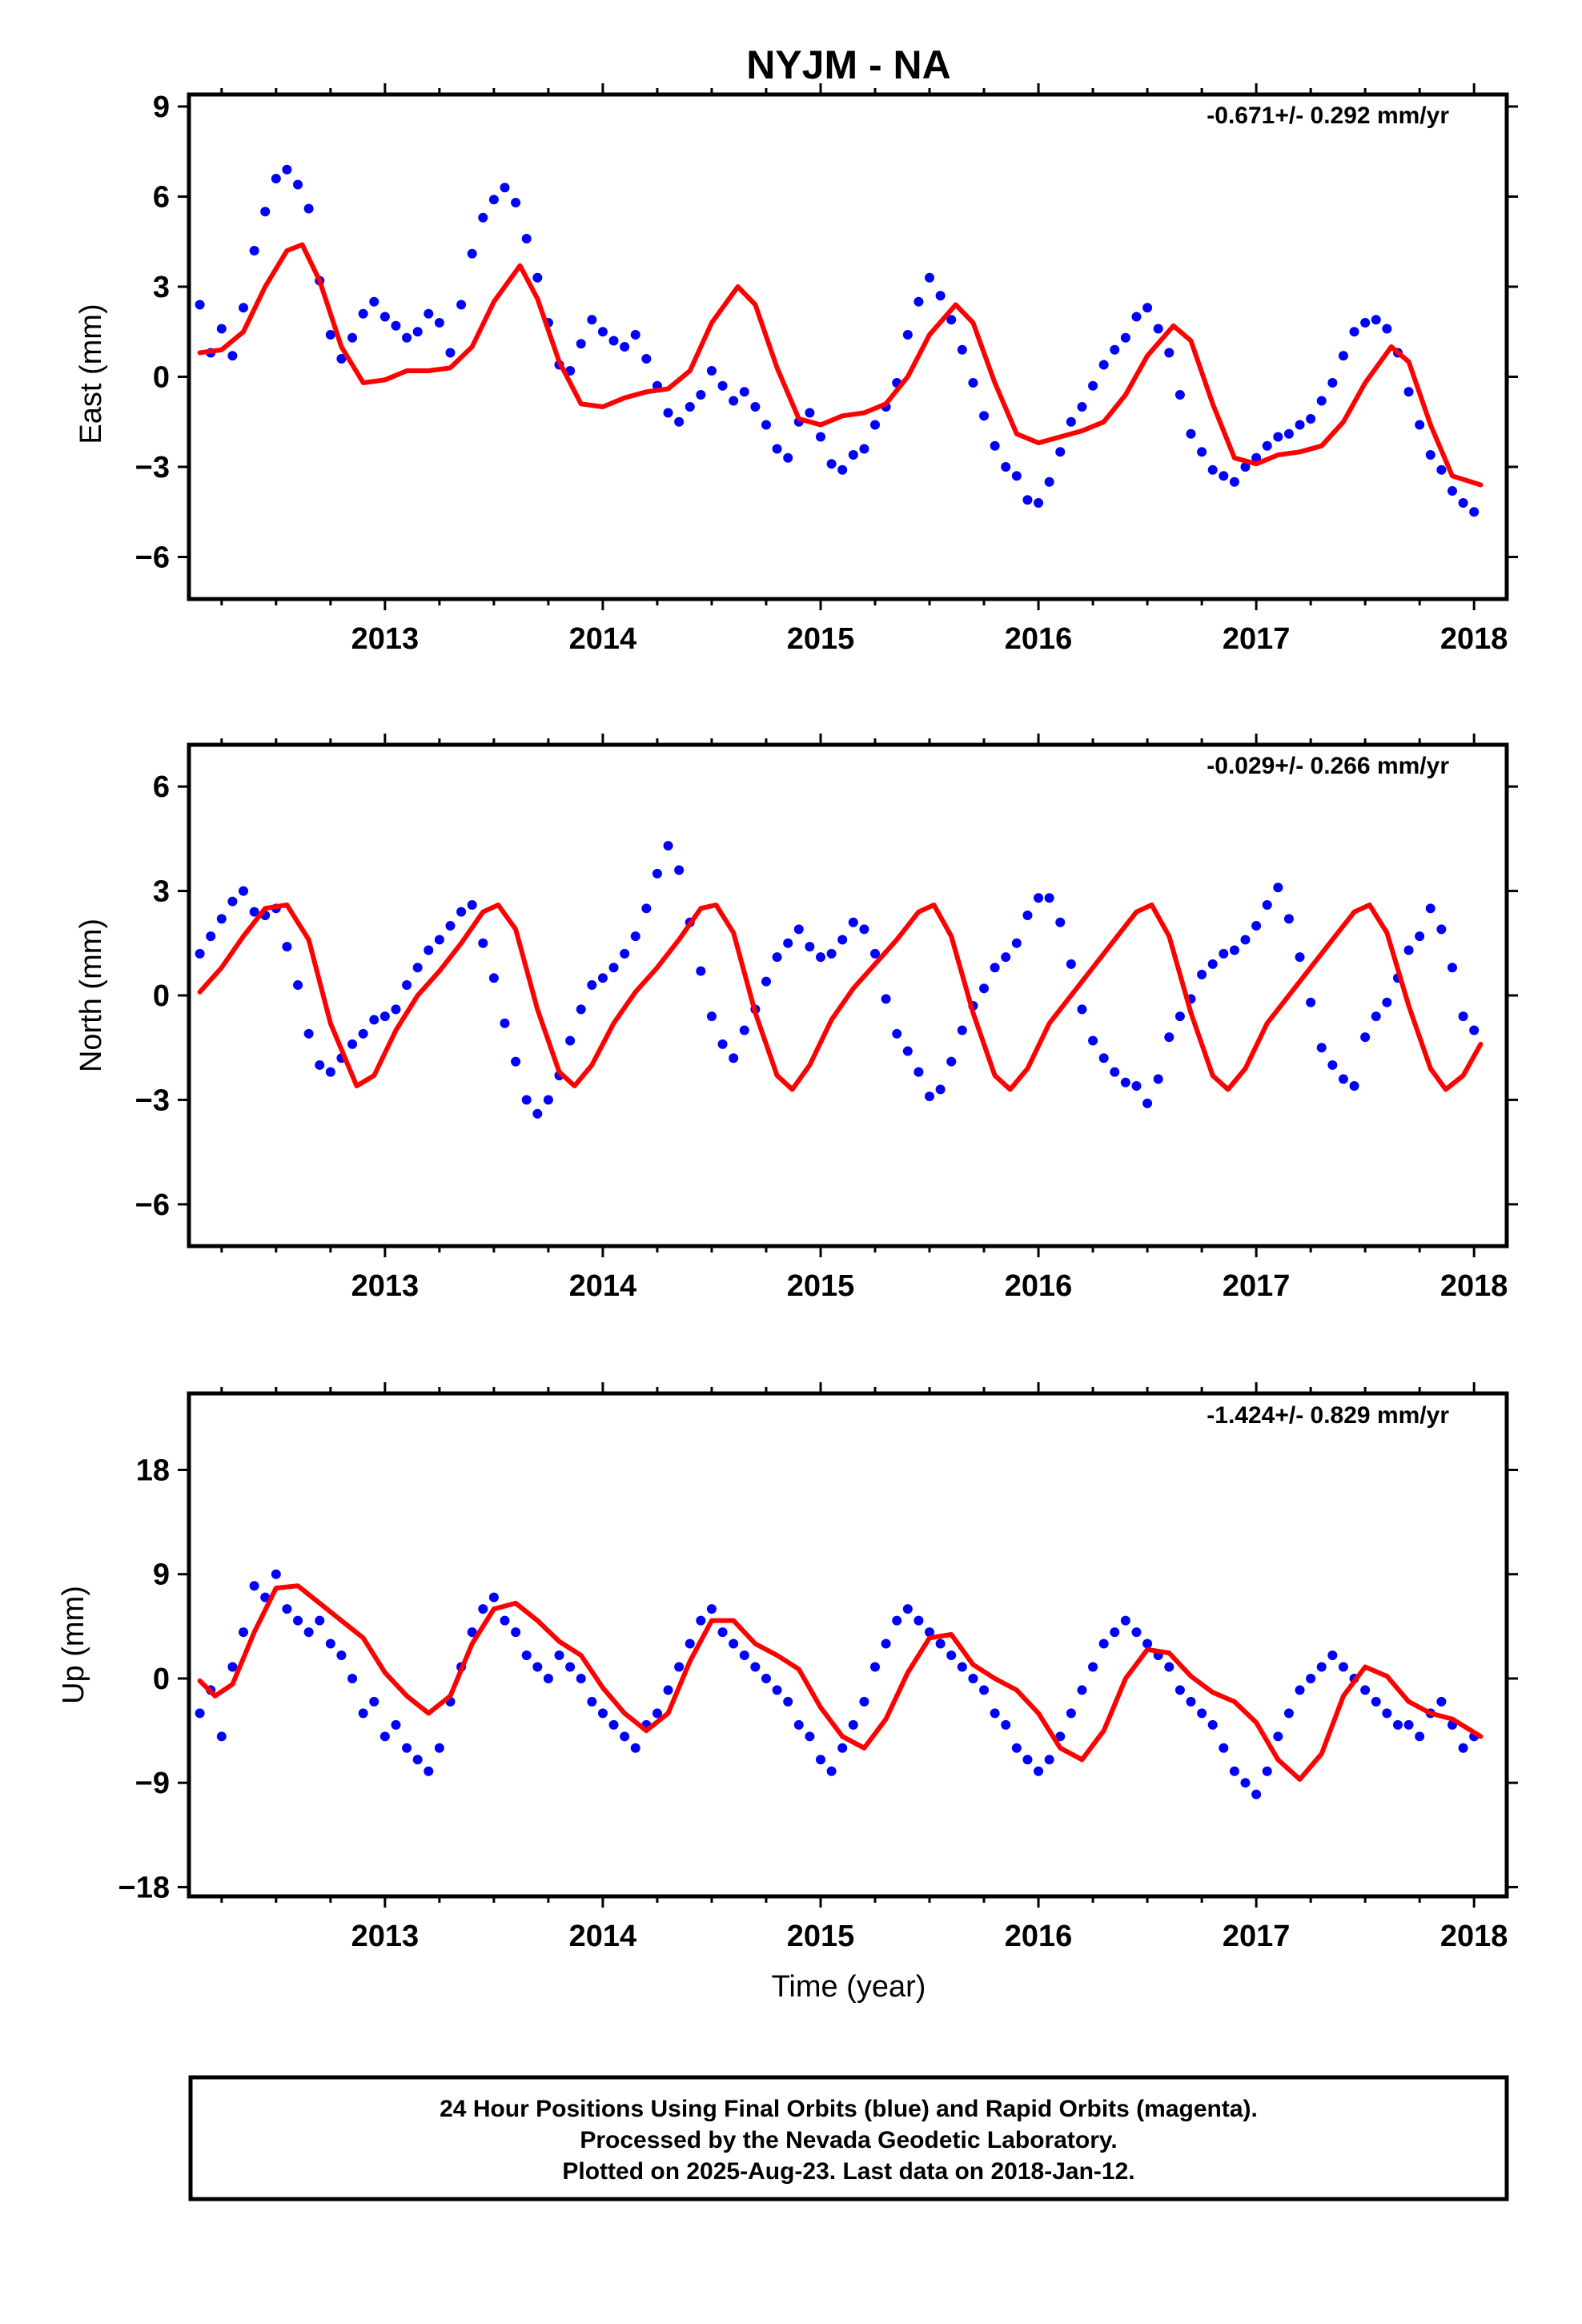 This screenshot has width=1582, height=2324. Describe the element at coordinates (91, 995) in the screenshot. I see `north-ylabel: North (mm)` at that location.